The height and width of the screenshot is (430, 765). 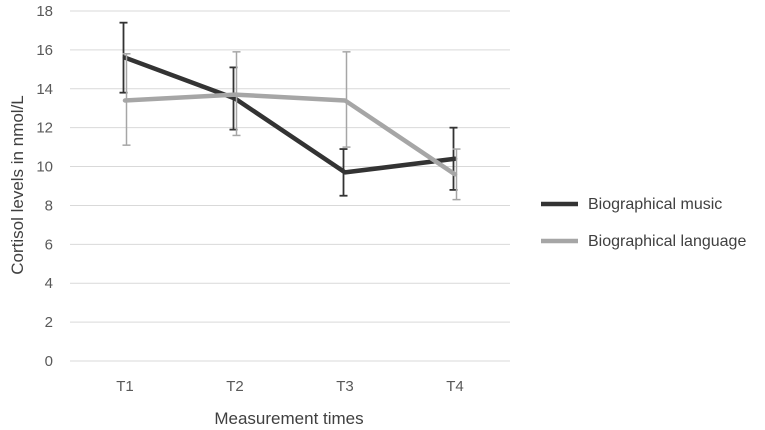 I want to click on y-tick-label: 12, so click(x=44, y=128).